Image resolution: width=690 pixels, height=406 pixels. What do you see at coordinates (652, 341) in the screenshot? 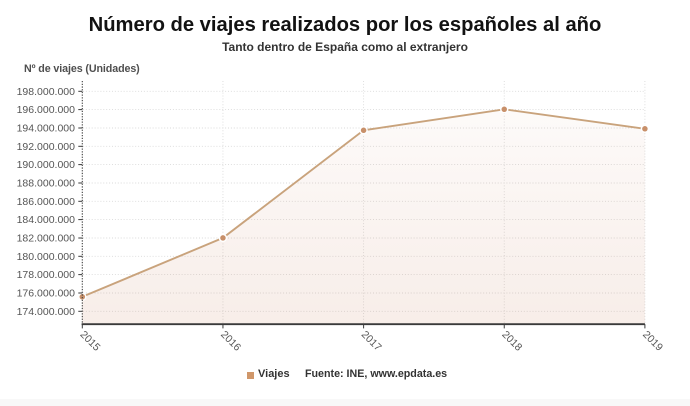
I see `svg-text: 2019` at bounding box center [652, 341].